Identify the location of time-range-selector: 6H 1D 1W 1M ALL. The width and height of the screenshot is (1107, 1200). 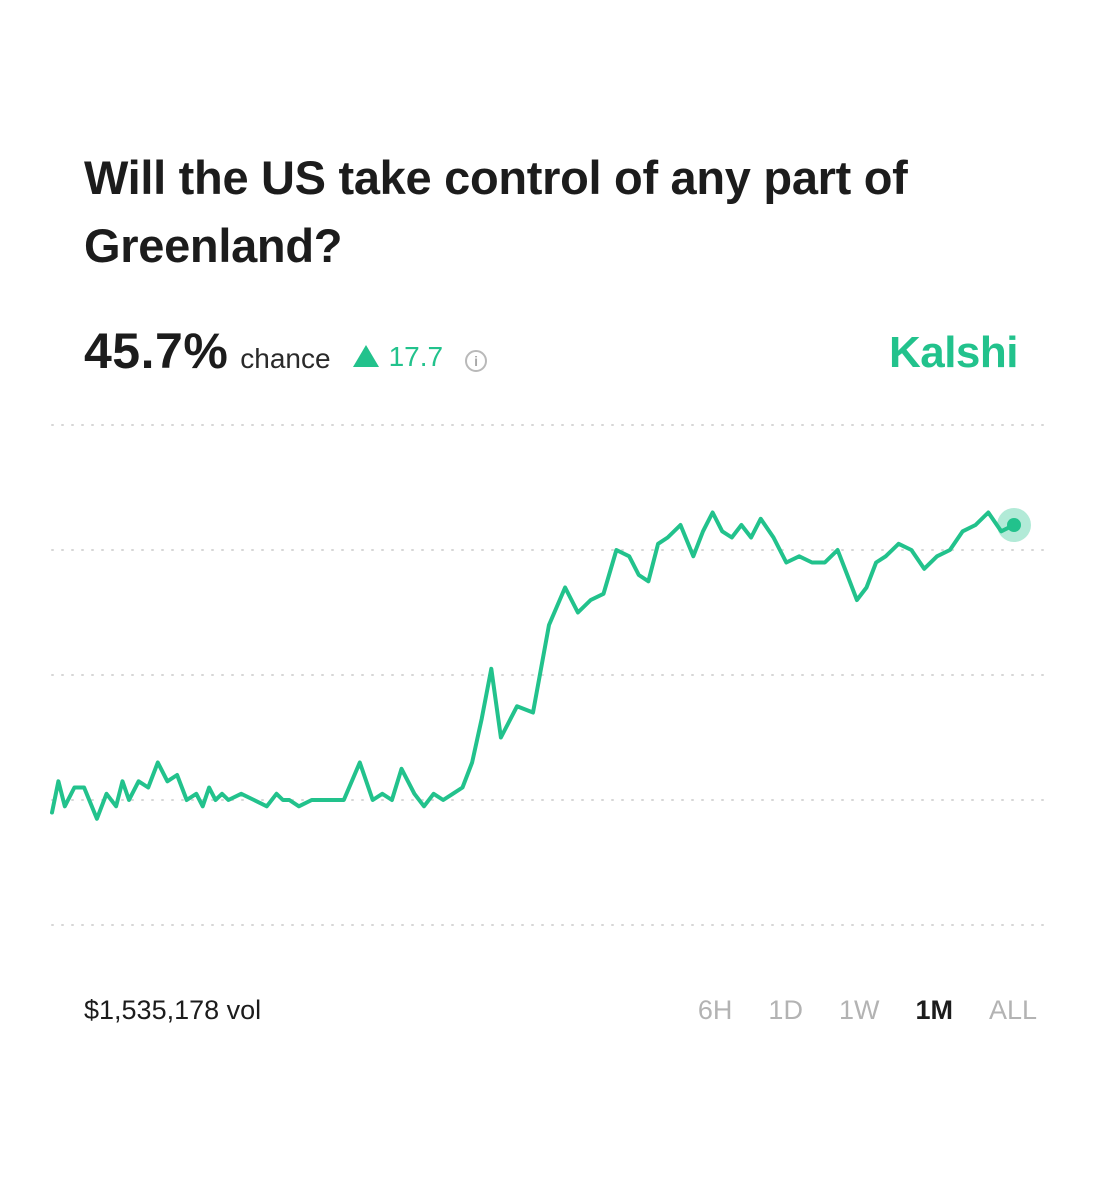
(849, 1010).